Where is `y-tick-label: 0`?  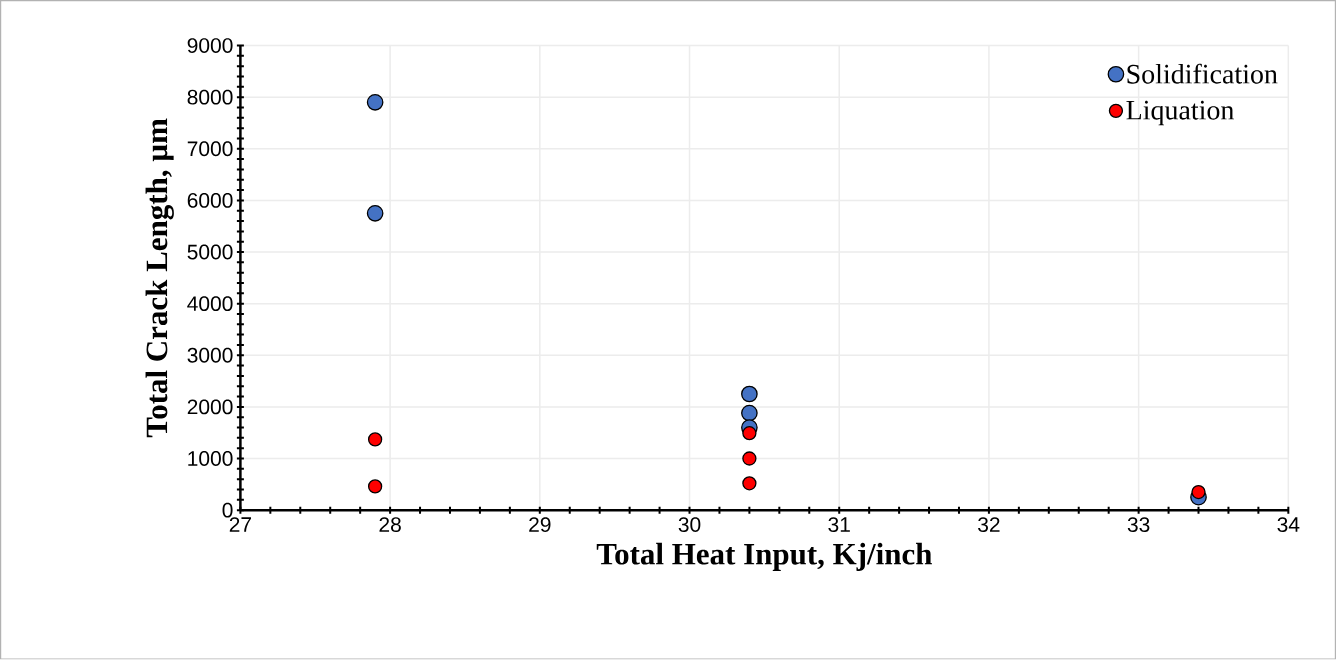 y-tick-label: 0 is located at coordinates (227, 510).